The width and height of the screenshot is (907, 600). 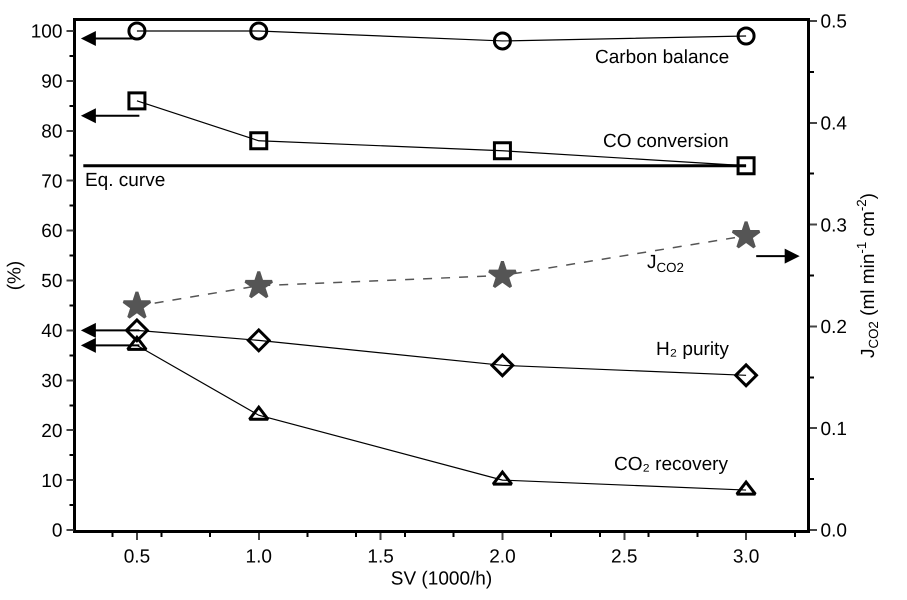 I want to click on series-label: CO₂ recovery, so click(x=671, y=464).